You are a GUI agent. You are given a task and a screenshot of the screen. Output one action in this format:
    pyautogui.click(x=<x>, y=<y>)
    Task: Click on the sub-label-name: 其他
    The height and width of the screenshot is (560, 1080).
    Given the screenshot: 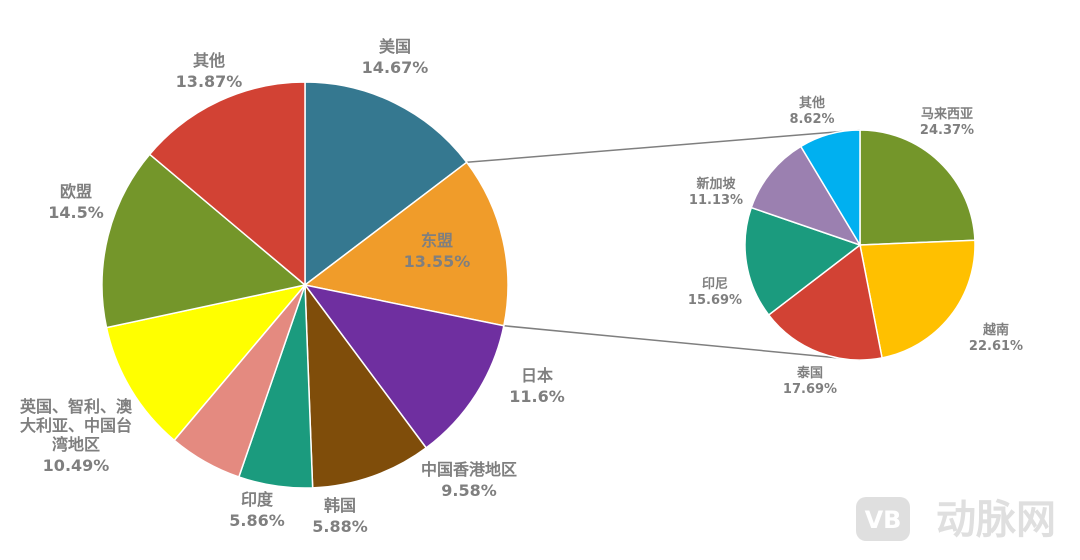 What is the action you would take?
    pyautogui.click(x=812, y=103)
    